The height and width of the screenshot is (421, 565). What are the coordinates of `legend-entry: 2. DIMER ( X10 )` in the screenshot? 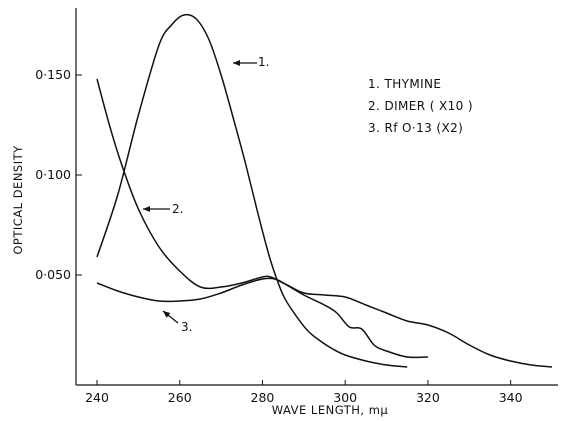 It's located at (420, 106).